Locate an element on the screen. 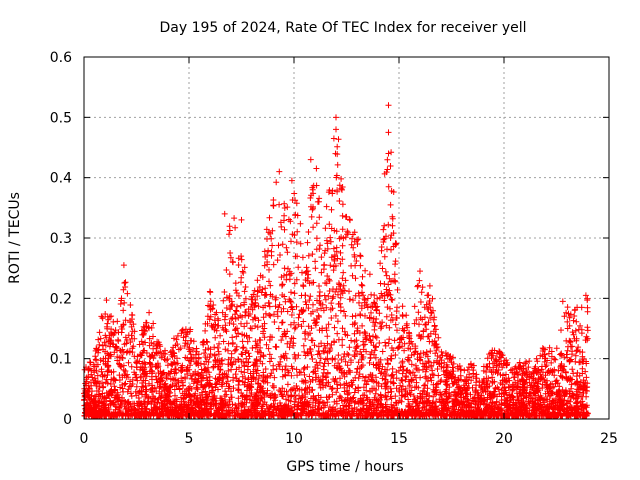 This screenshot has width=640, height=480. y-axis-label: ROTI / TECUs is located at coordinates (15, 238).